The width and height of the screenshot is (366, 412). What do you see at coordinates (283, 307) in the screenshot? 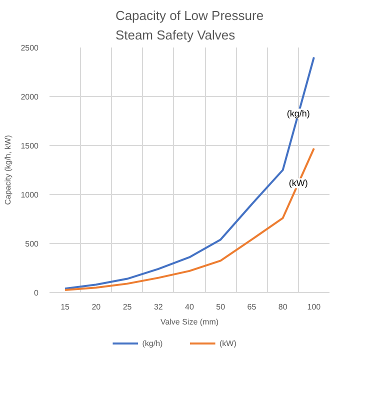
I see `x-tick-label: 80` at bounding box center [283, 307].